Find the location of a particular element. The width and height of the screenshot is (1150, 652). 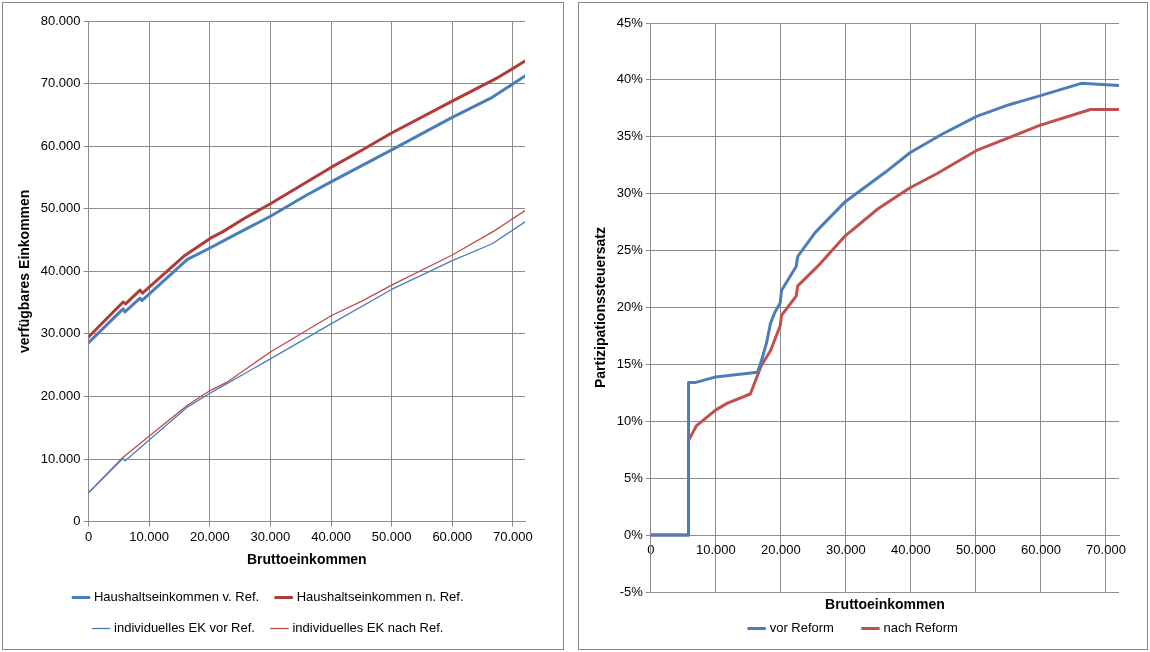

y-tick-label: 20% is located at coordinates (630, 307).